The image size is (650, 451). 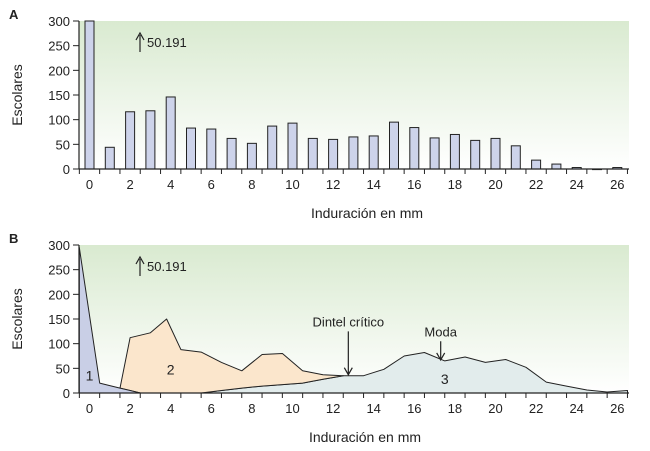 What do you see at coordinates (495, 184) in the screenshot?
I see `panel-a-x-tick-label: 20` at bounding box center [495, 184].